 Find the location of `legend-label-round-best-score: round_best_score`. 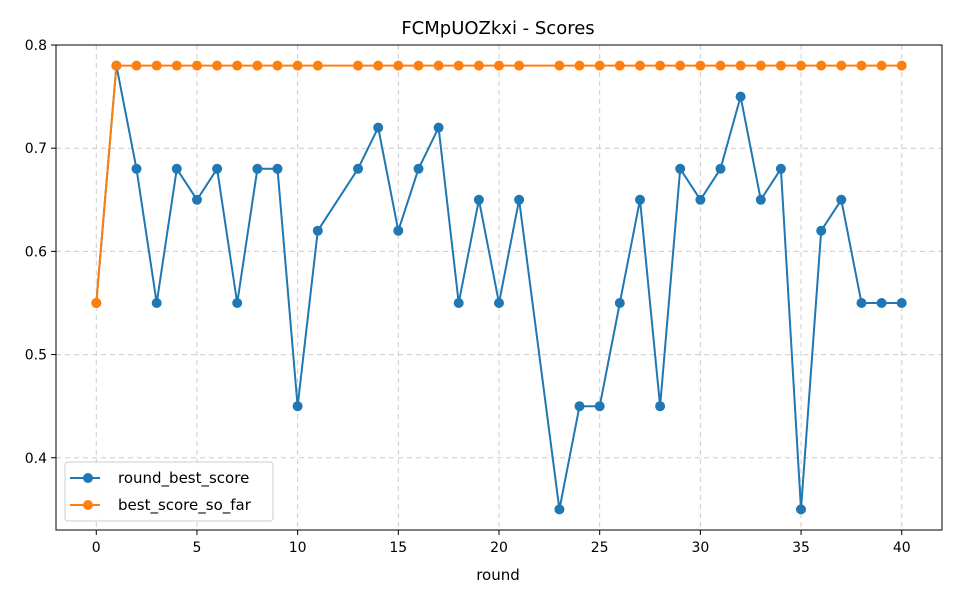

legend-label-round-best-score: round_best_score is located at coordinates (183, 478).